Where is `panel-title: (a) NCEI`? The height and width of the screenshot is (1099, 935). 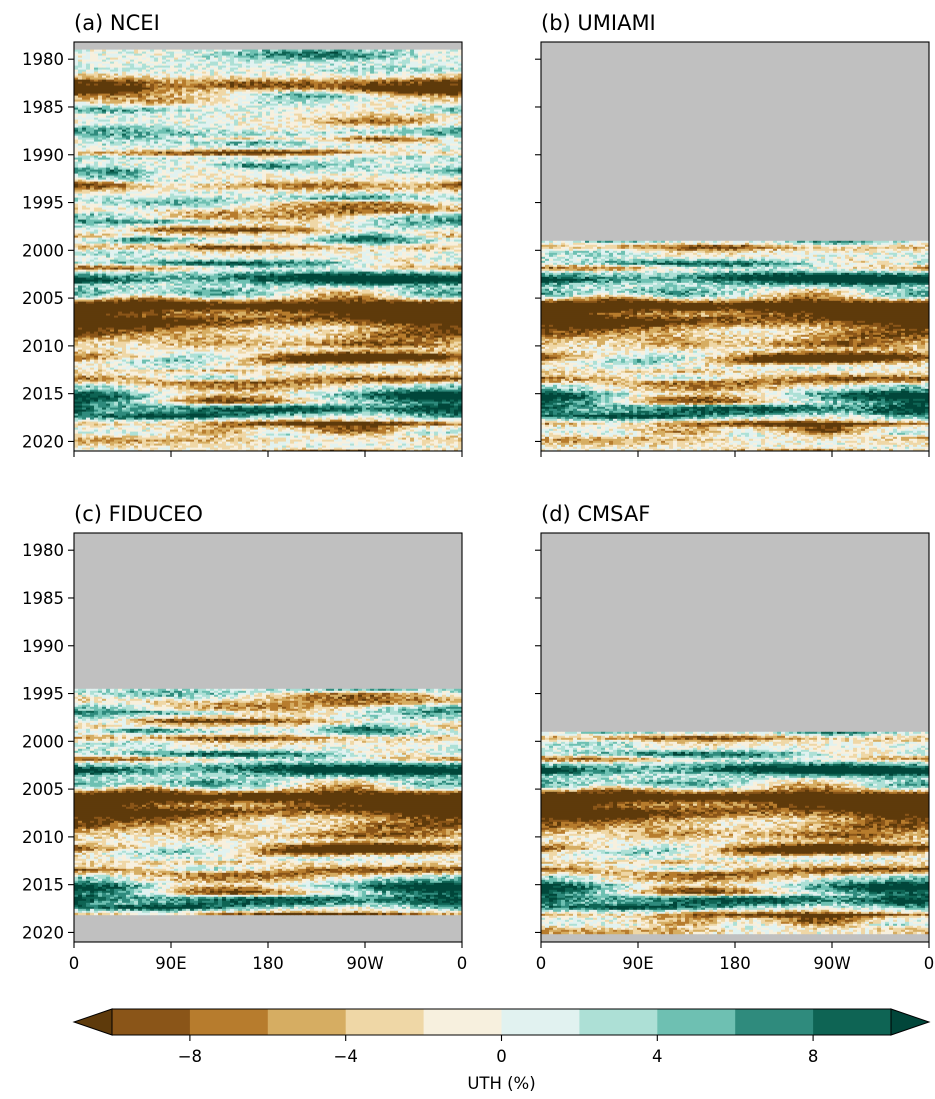
panel-title: (a) NCEI is located at coordinates (117, 23).